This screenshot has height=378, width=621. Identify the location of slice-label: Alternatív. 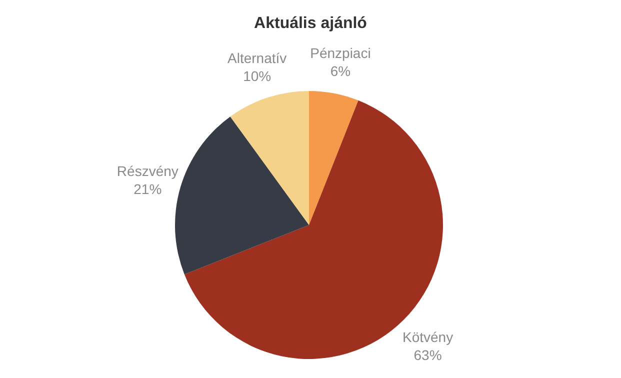
(257, 58).